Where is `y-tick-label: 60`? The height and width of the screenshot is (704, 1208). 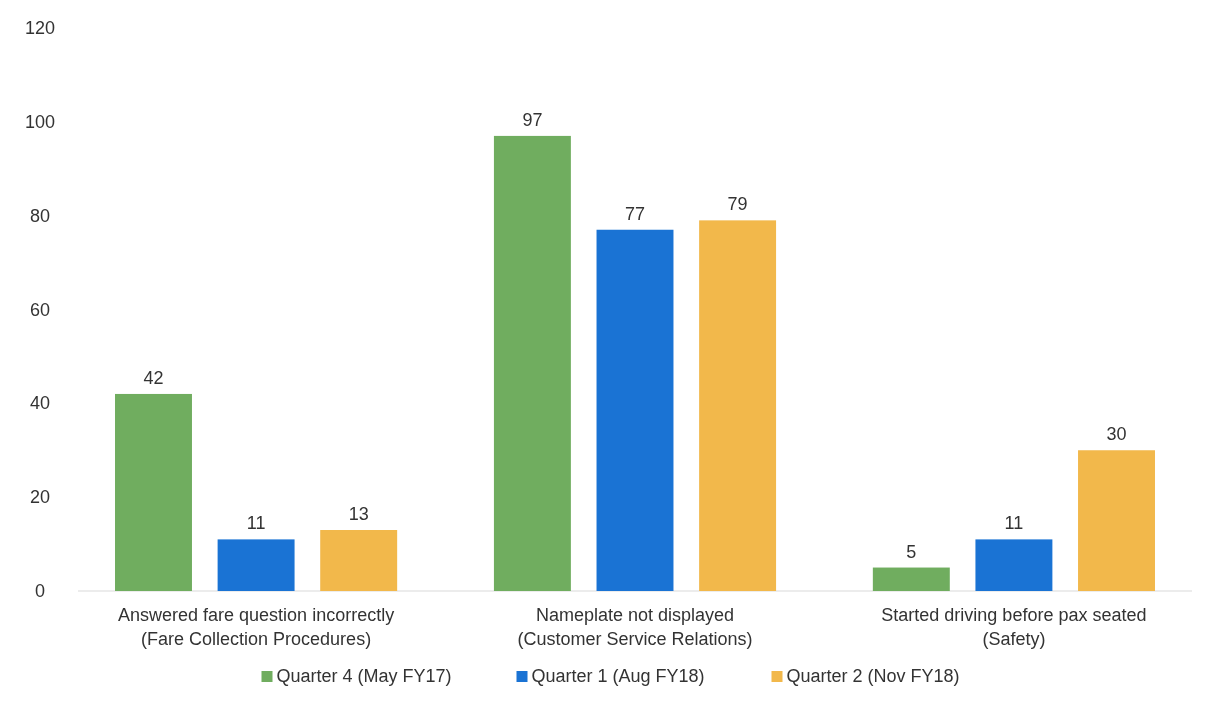
y-tick-label: 60 is located at coordinates (40, 309).